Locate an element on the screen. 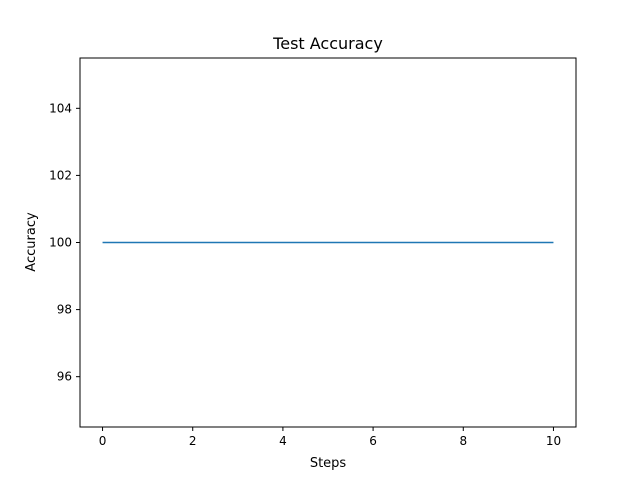 The width and height of the screenshot is (640, 480). y-tick-label: 104 is located at coordinates (60, 108).